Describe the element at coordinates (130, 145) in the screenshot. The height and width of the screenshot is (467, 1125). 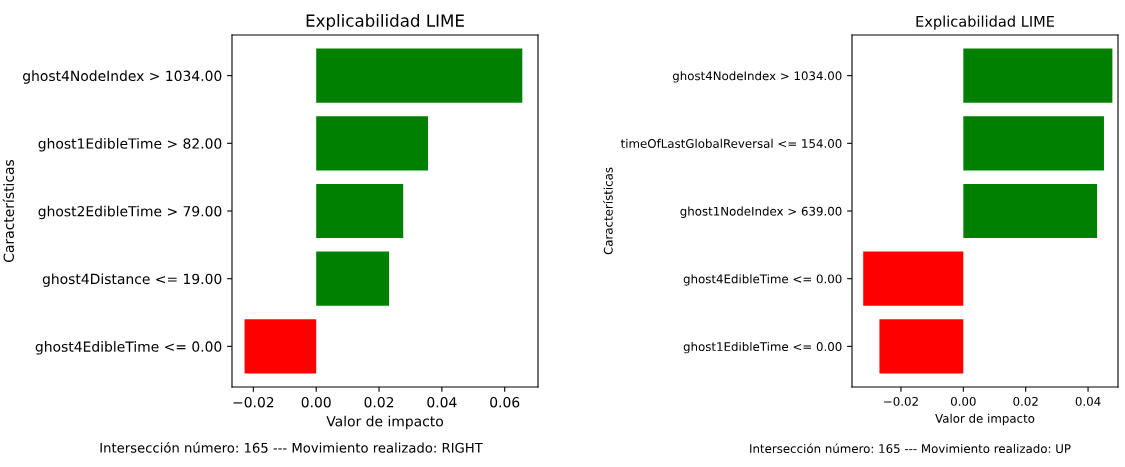
I see `y-tick-label: ghost1EdibleTime > 82.00` at that location.